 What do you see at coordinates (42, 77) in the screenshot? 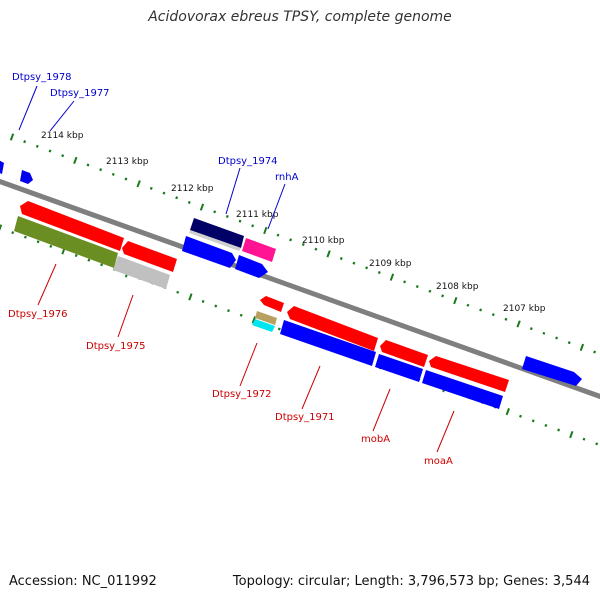
I see `gene-label-forward: Dtpsy_1978` at bounding box center [42, 77].